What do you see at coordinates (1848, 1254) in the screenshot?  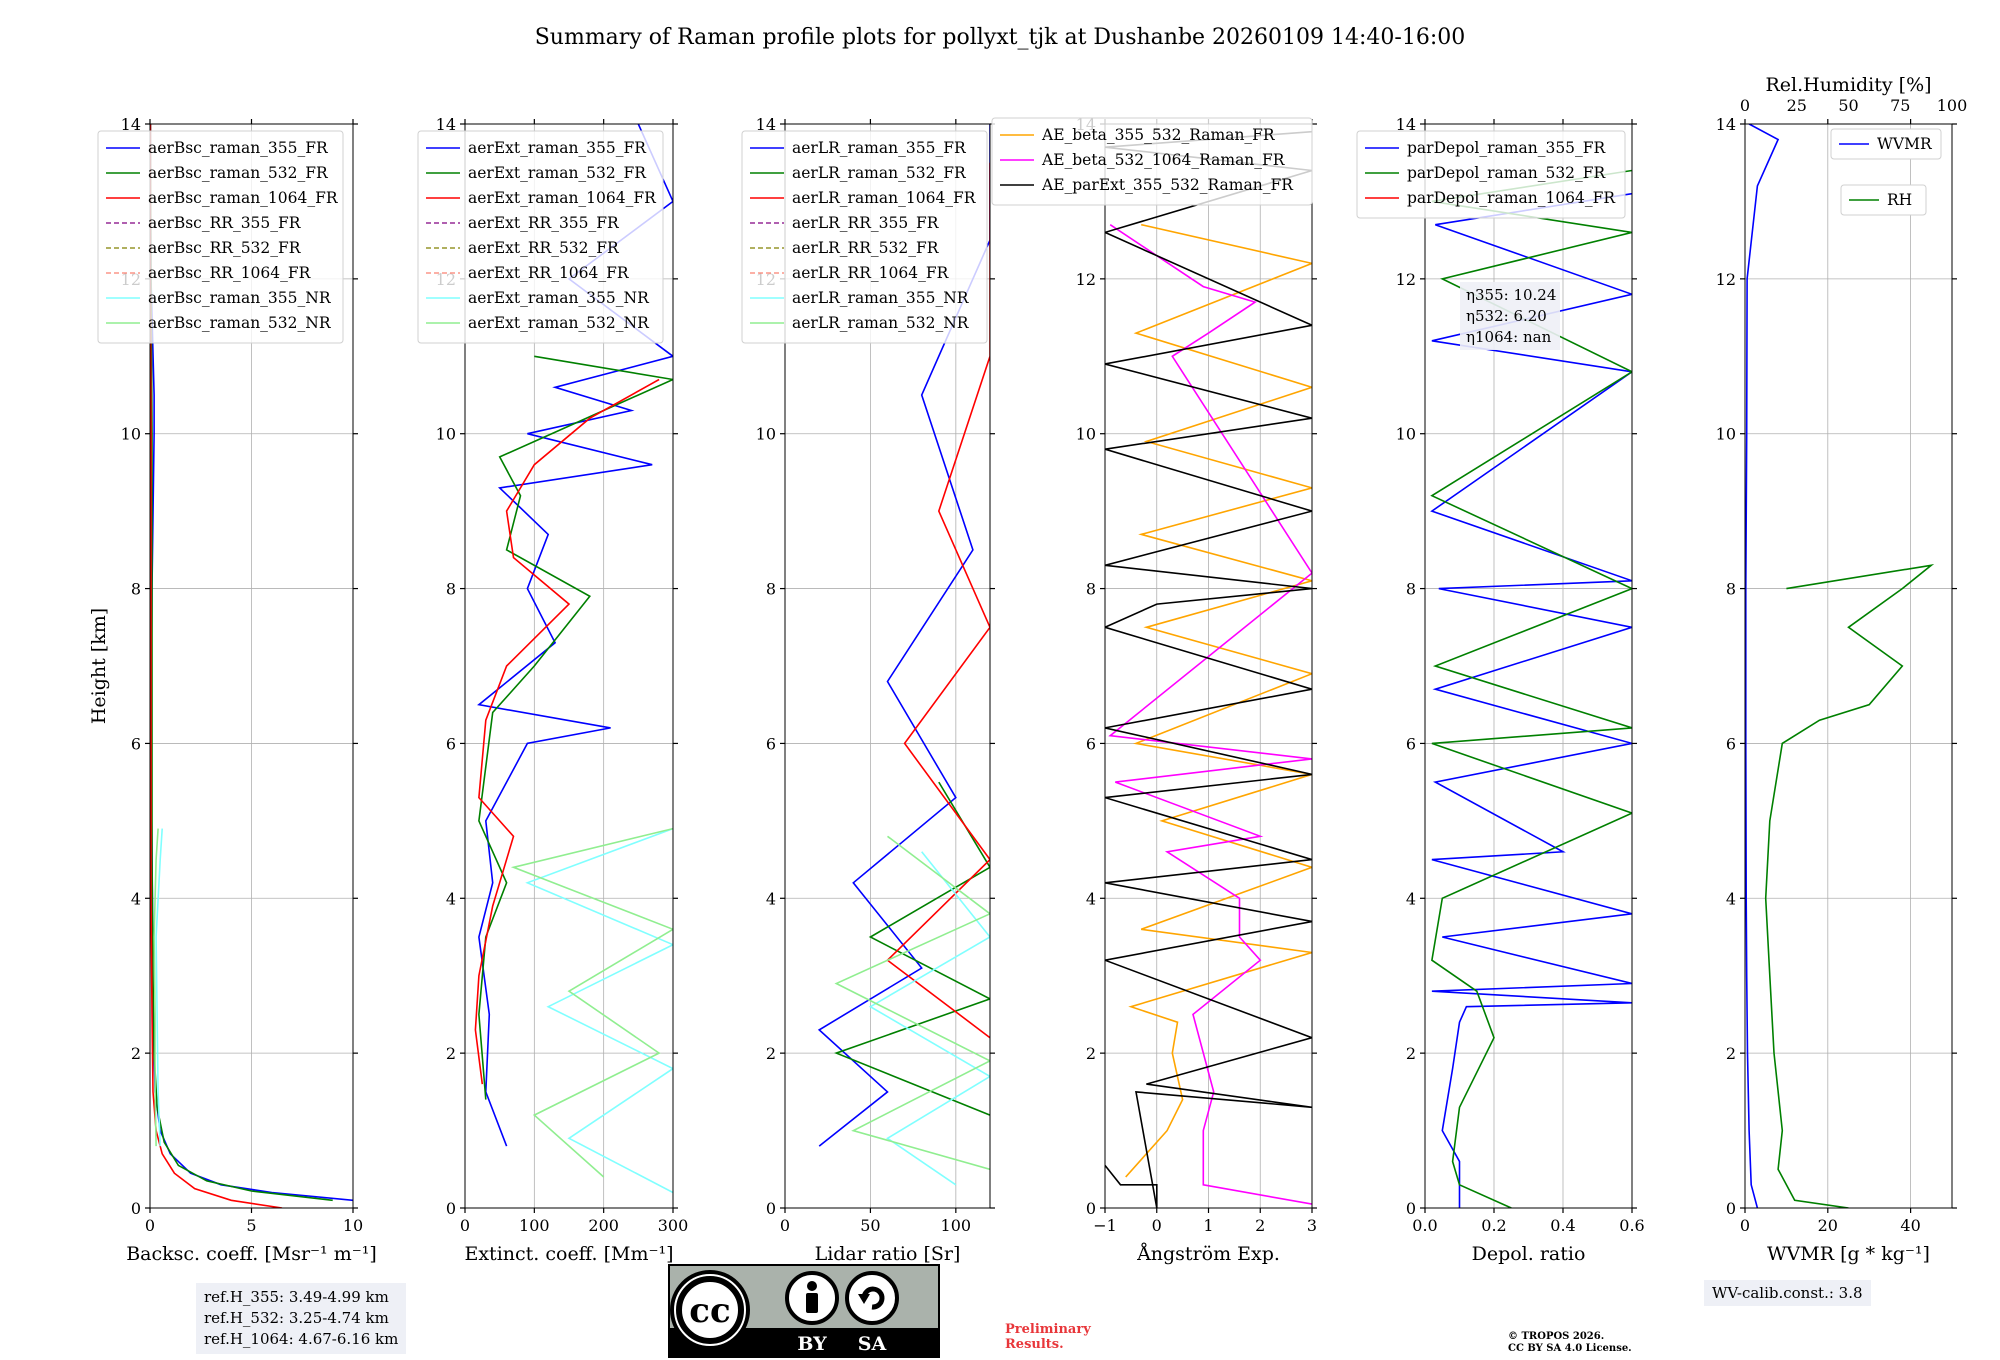 I see `x-axis-label: WVMR [g * kg⁻¹]` at bounding box center [1848, 1254].